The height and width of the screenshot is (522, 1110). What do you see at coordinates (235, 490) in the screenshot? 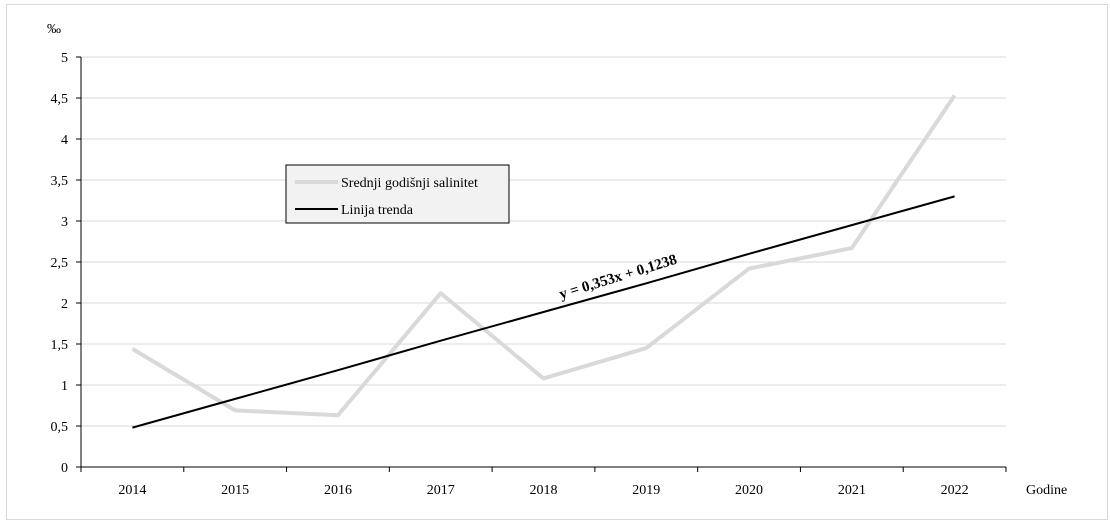
I see `x-tick-label: 2015` at bounding box center [235, 490].